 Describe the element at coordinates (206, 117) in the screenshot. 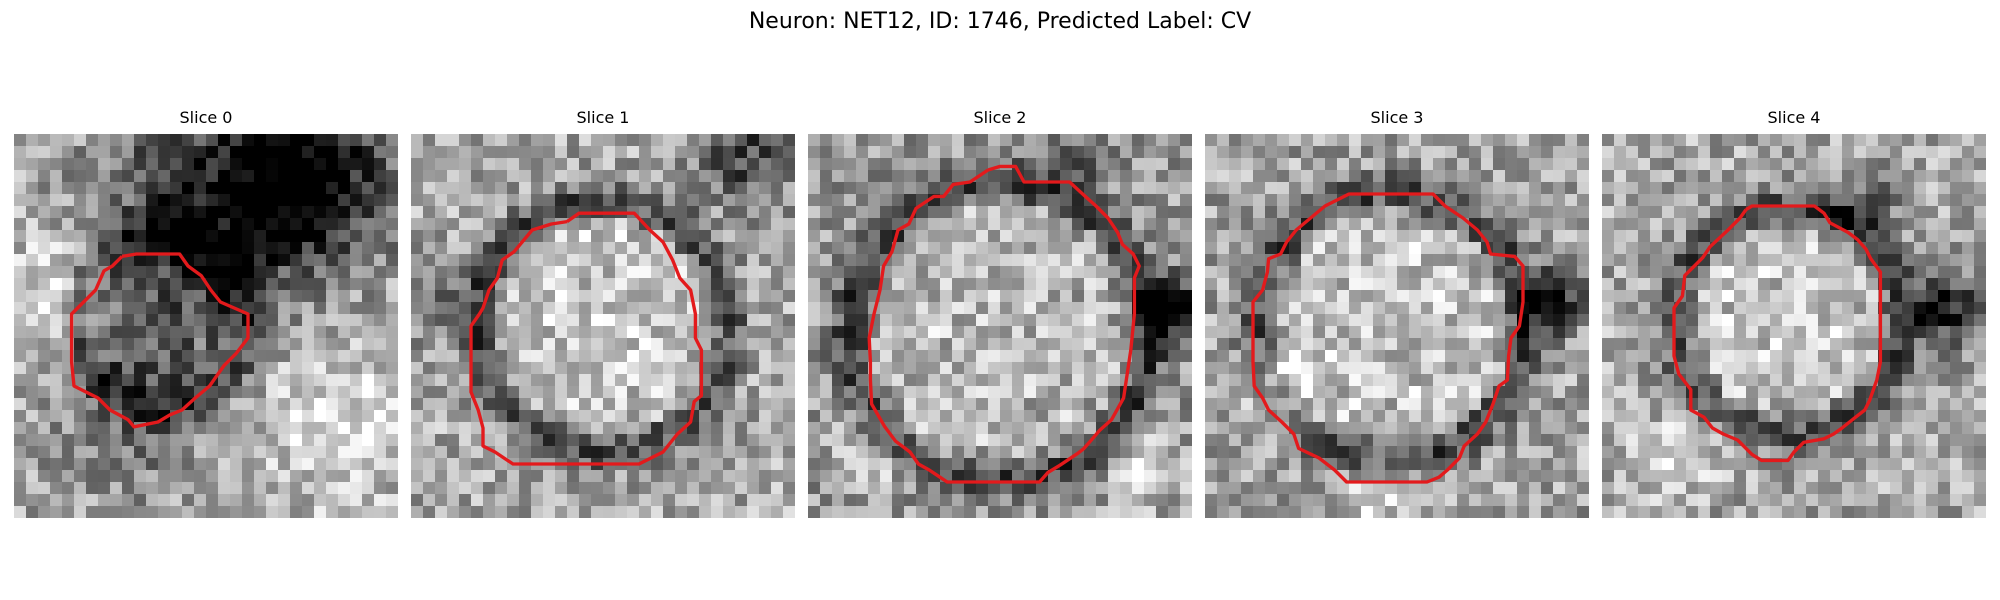

I see `slice-title-0: Slice 0` at that location.